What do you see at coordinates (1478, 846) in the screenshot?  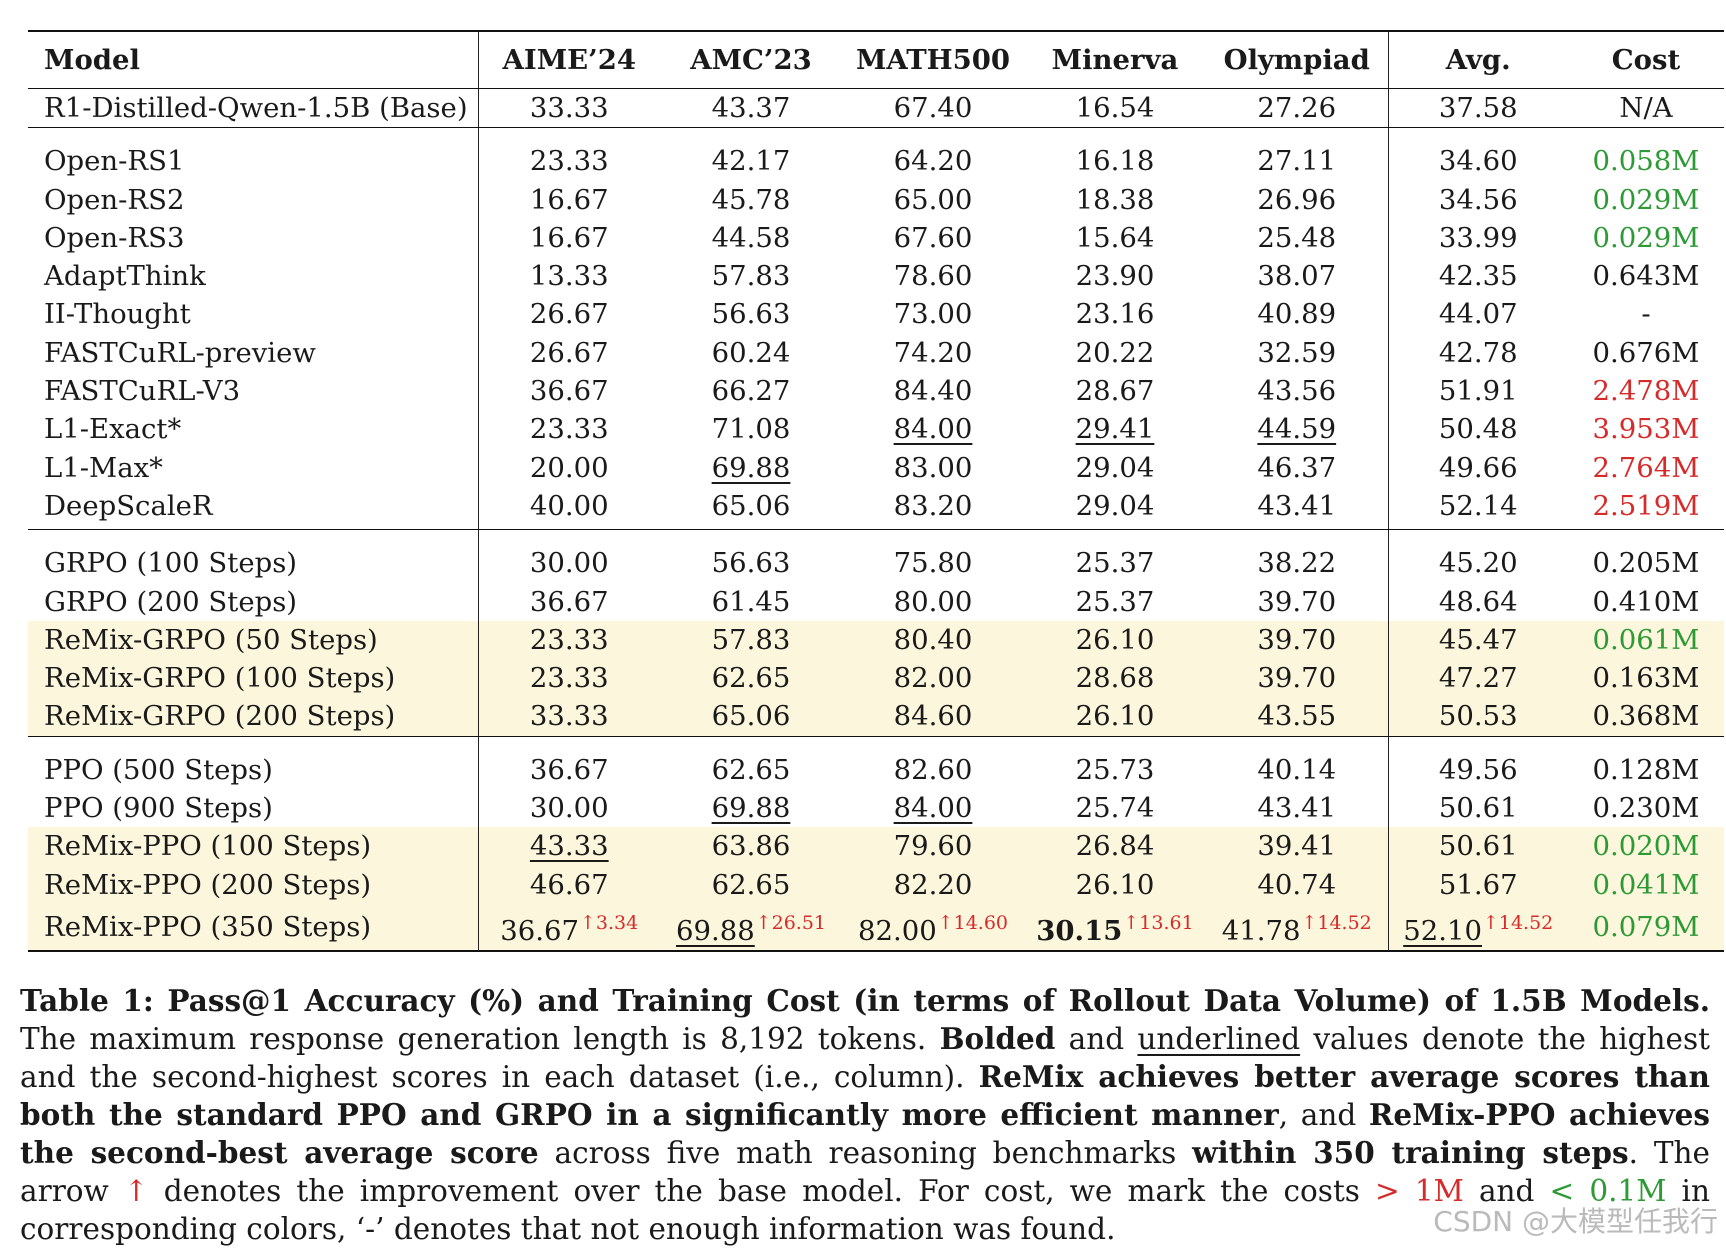 I see `cell-avg: 50.61` at bounding box center [1478, 846].